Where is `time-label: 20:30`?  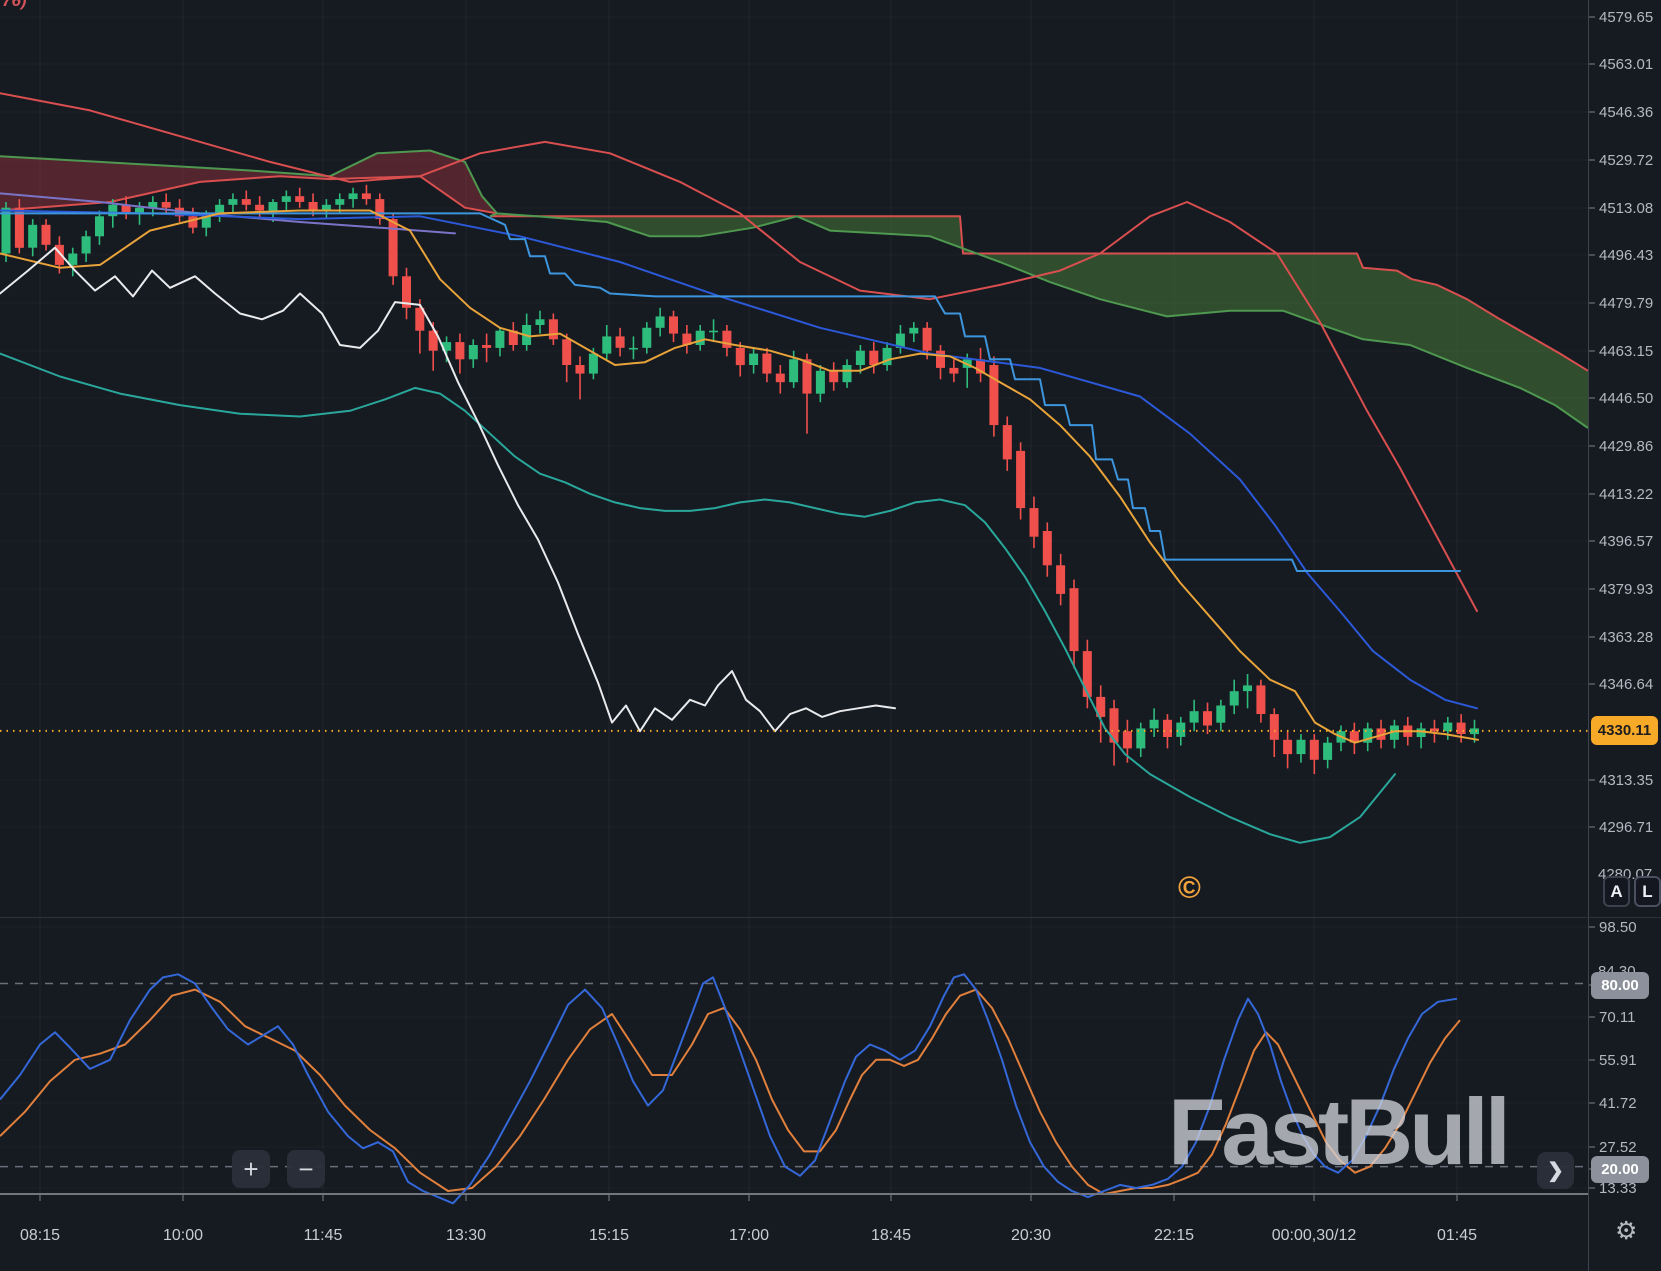
time-label: 20:30 is located at coordinates (1031, 1235).